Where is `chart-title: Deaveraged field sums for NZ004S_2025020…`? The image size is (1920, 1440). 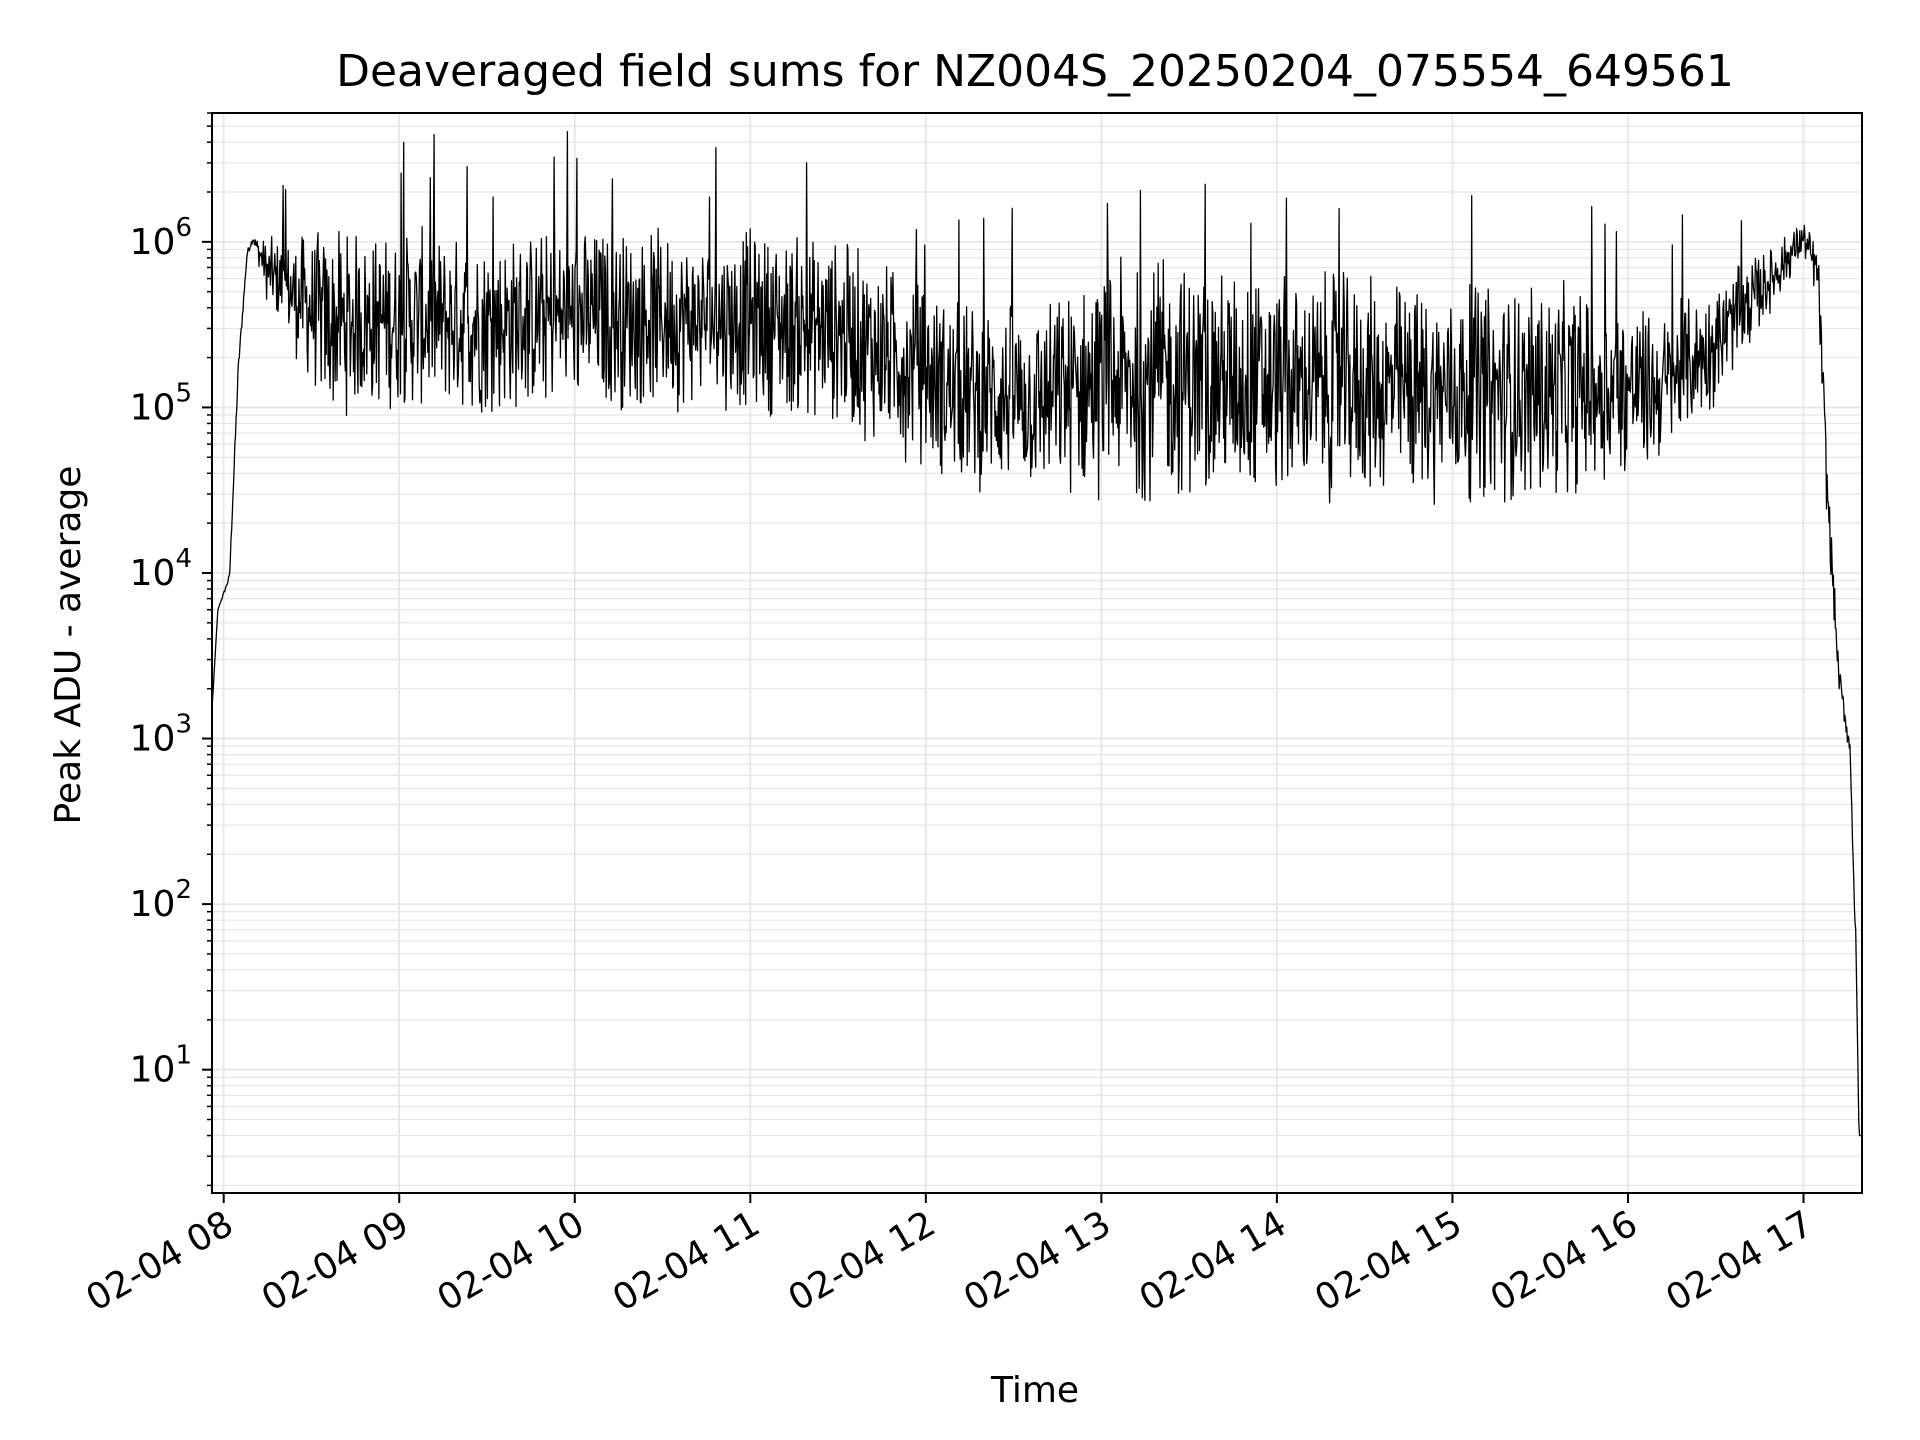 chart-title: Deaveraged field sums for NZ004S_2025020… is located at coordinates (1035, 71).